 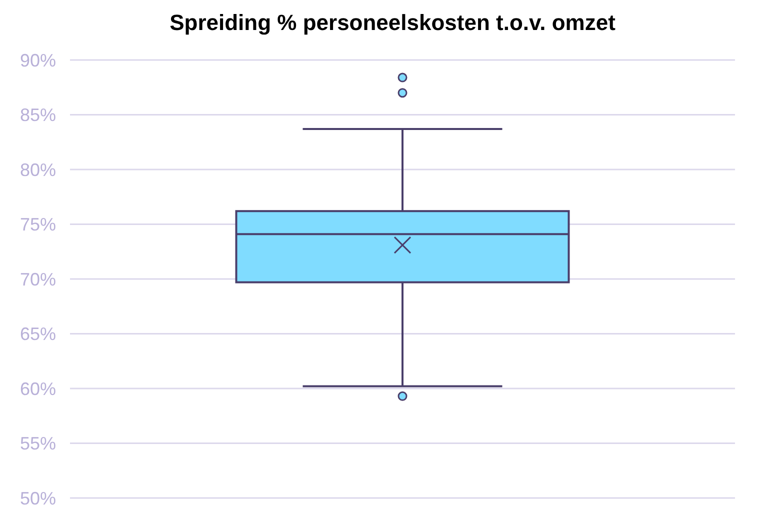 I want to click on y-tick-label: 55%, so click(x=38, y=444).